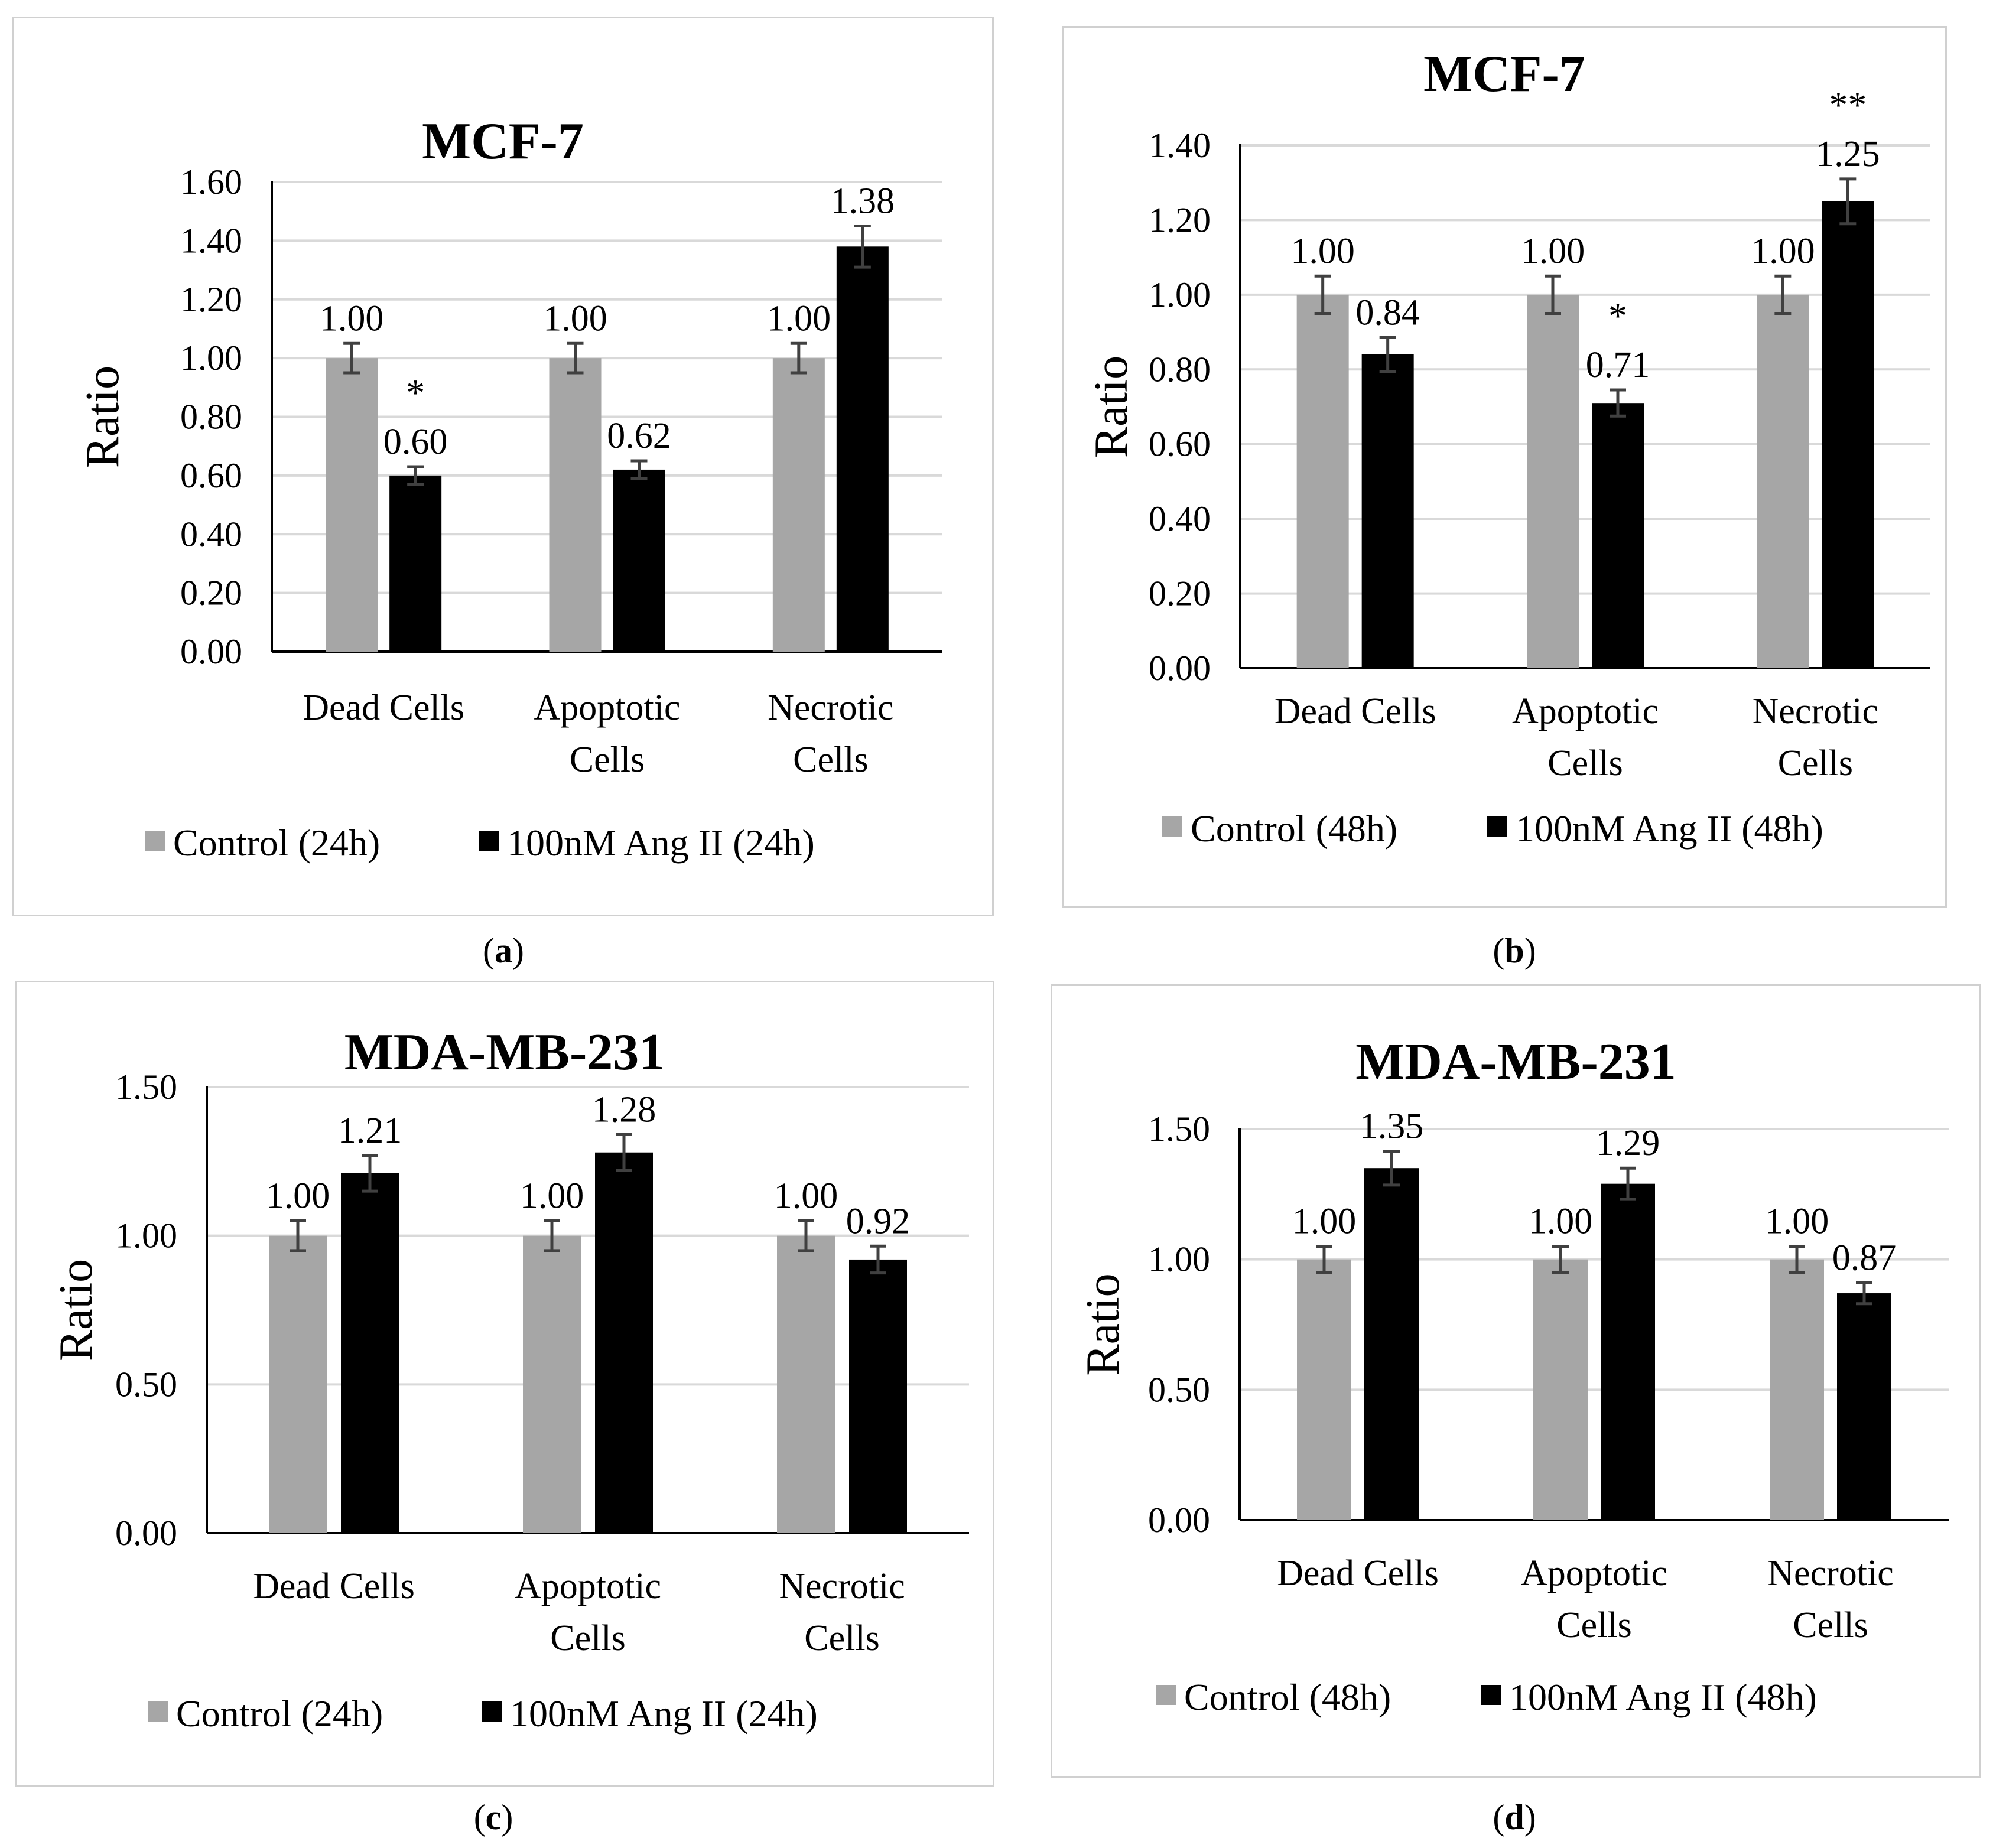 The height and width of the screenshot is (1848, 1993). I want to click on caption-c: (c), so click(493, 1817).